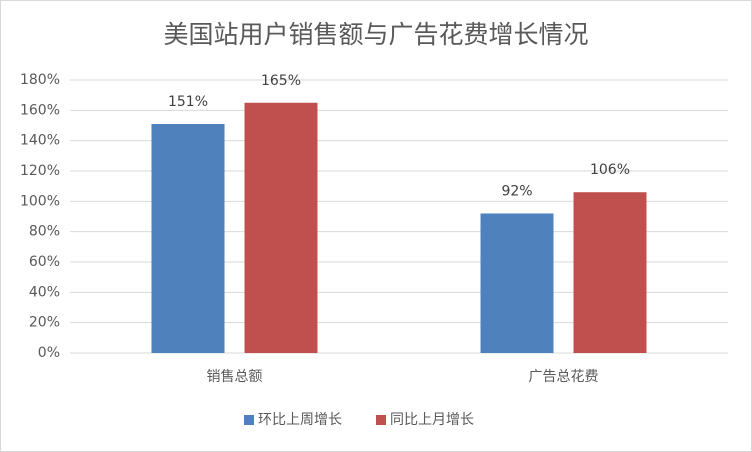 The image size is (752, 452). I want to click on y-tick-label: 80%, so click(44, 232).